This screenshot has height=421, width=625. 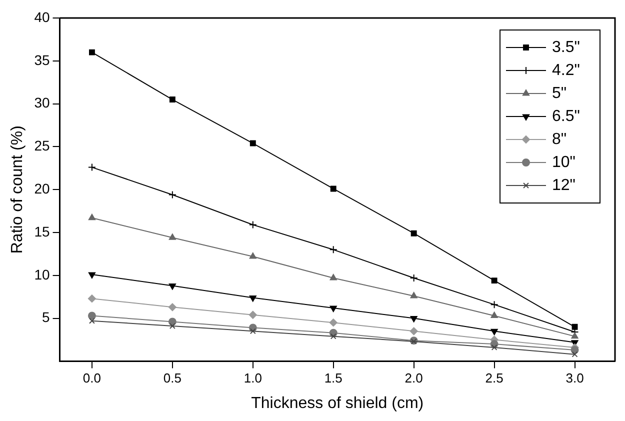 What do you see at coordinates (559, 139) in the screenshot?
I see `legend-label: 8"` at bounding box center [559, 139].